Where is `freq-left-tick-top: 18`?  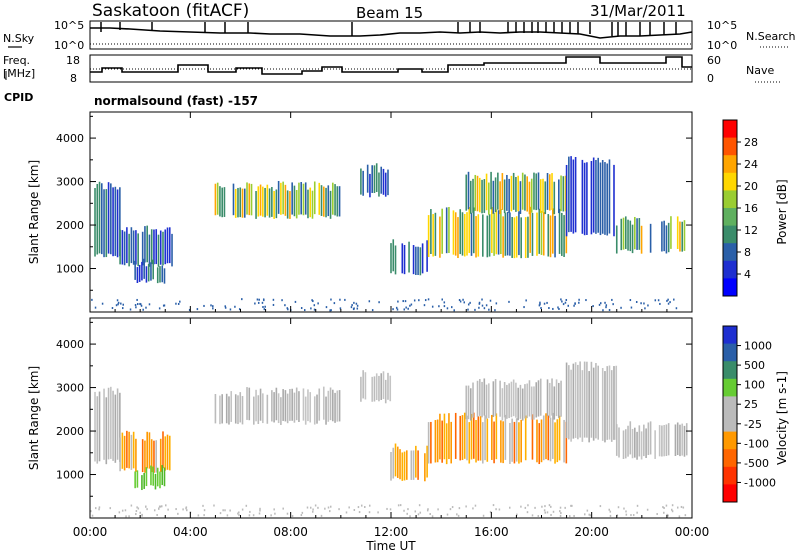
freq-left-tick-top: 18 is located at coordinates (73, 60).